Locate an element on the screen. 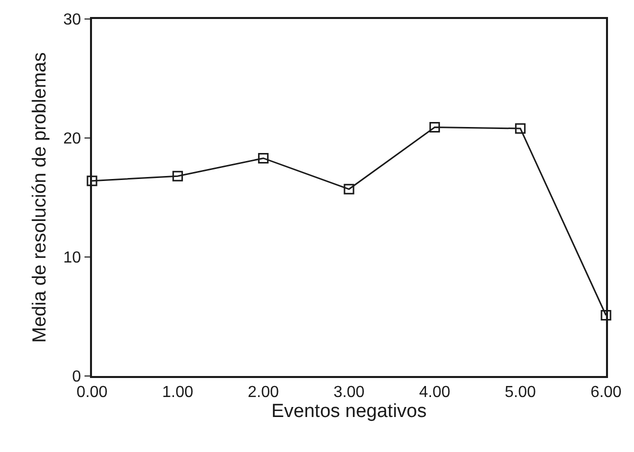 Image resolution: width=634 pixels, height=452 pixels. x-tick-label: 5.00 is located at coordinates (520, 392).